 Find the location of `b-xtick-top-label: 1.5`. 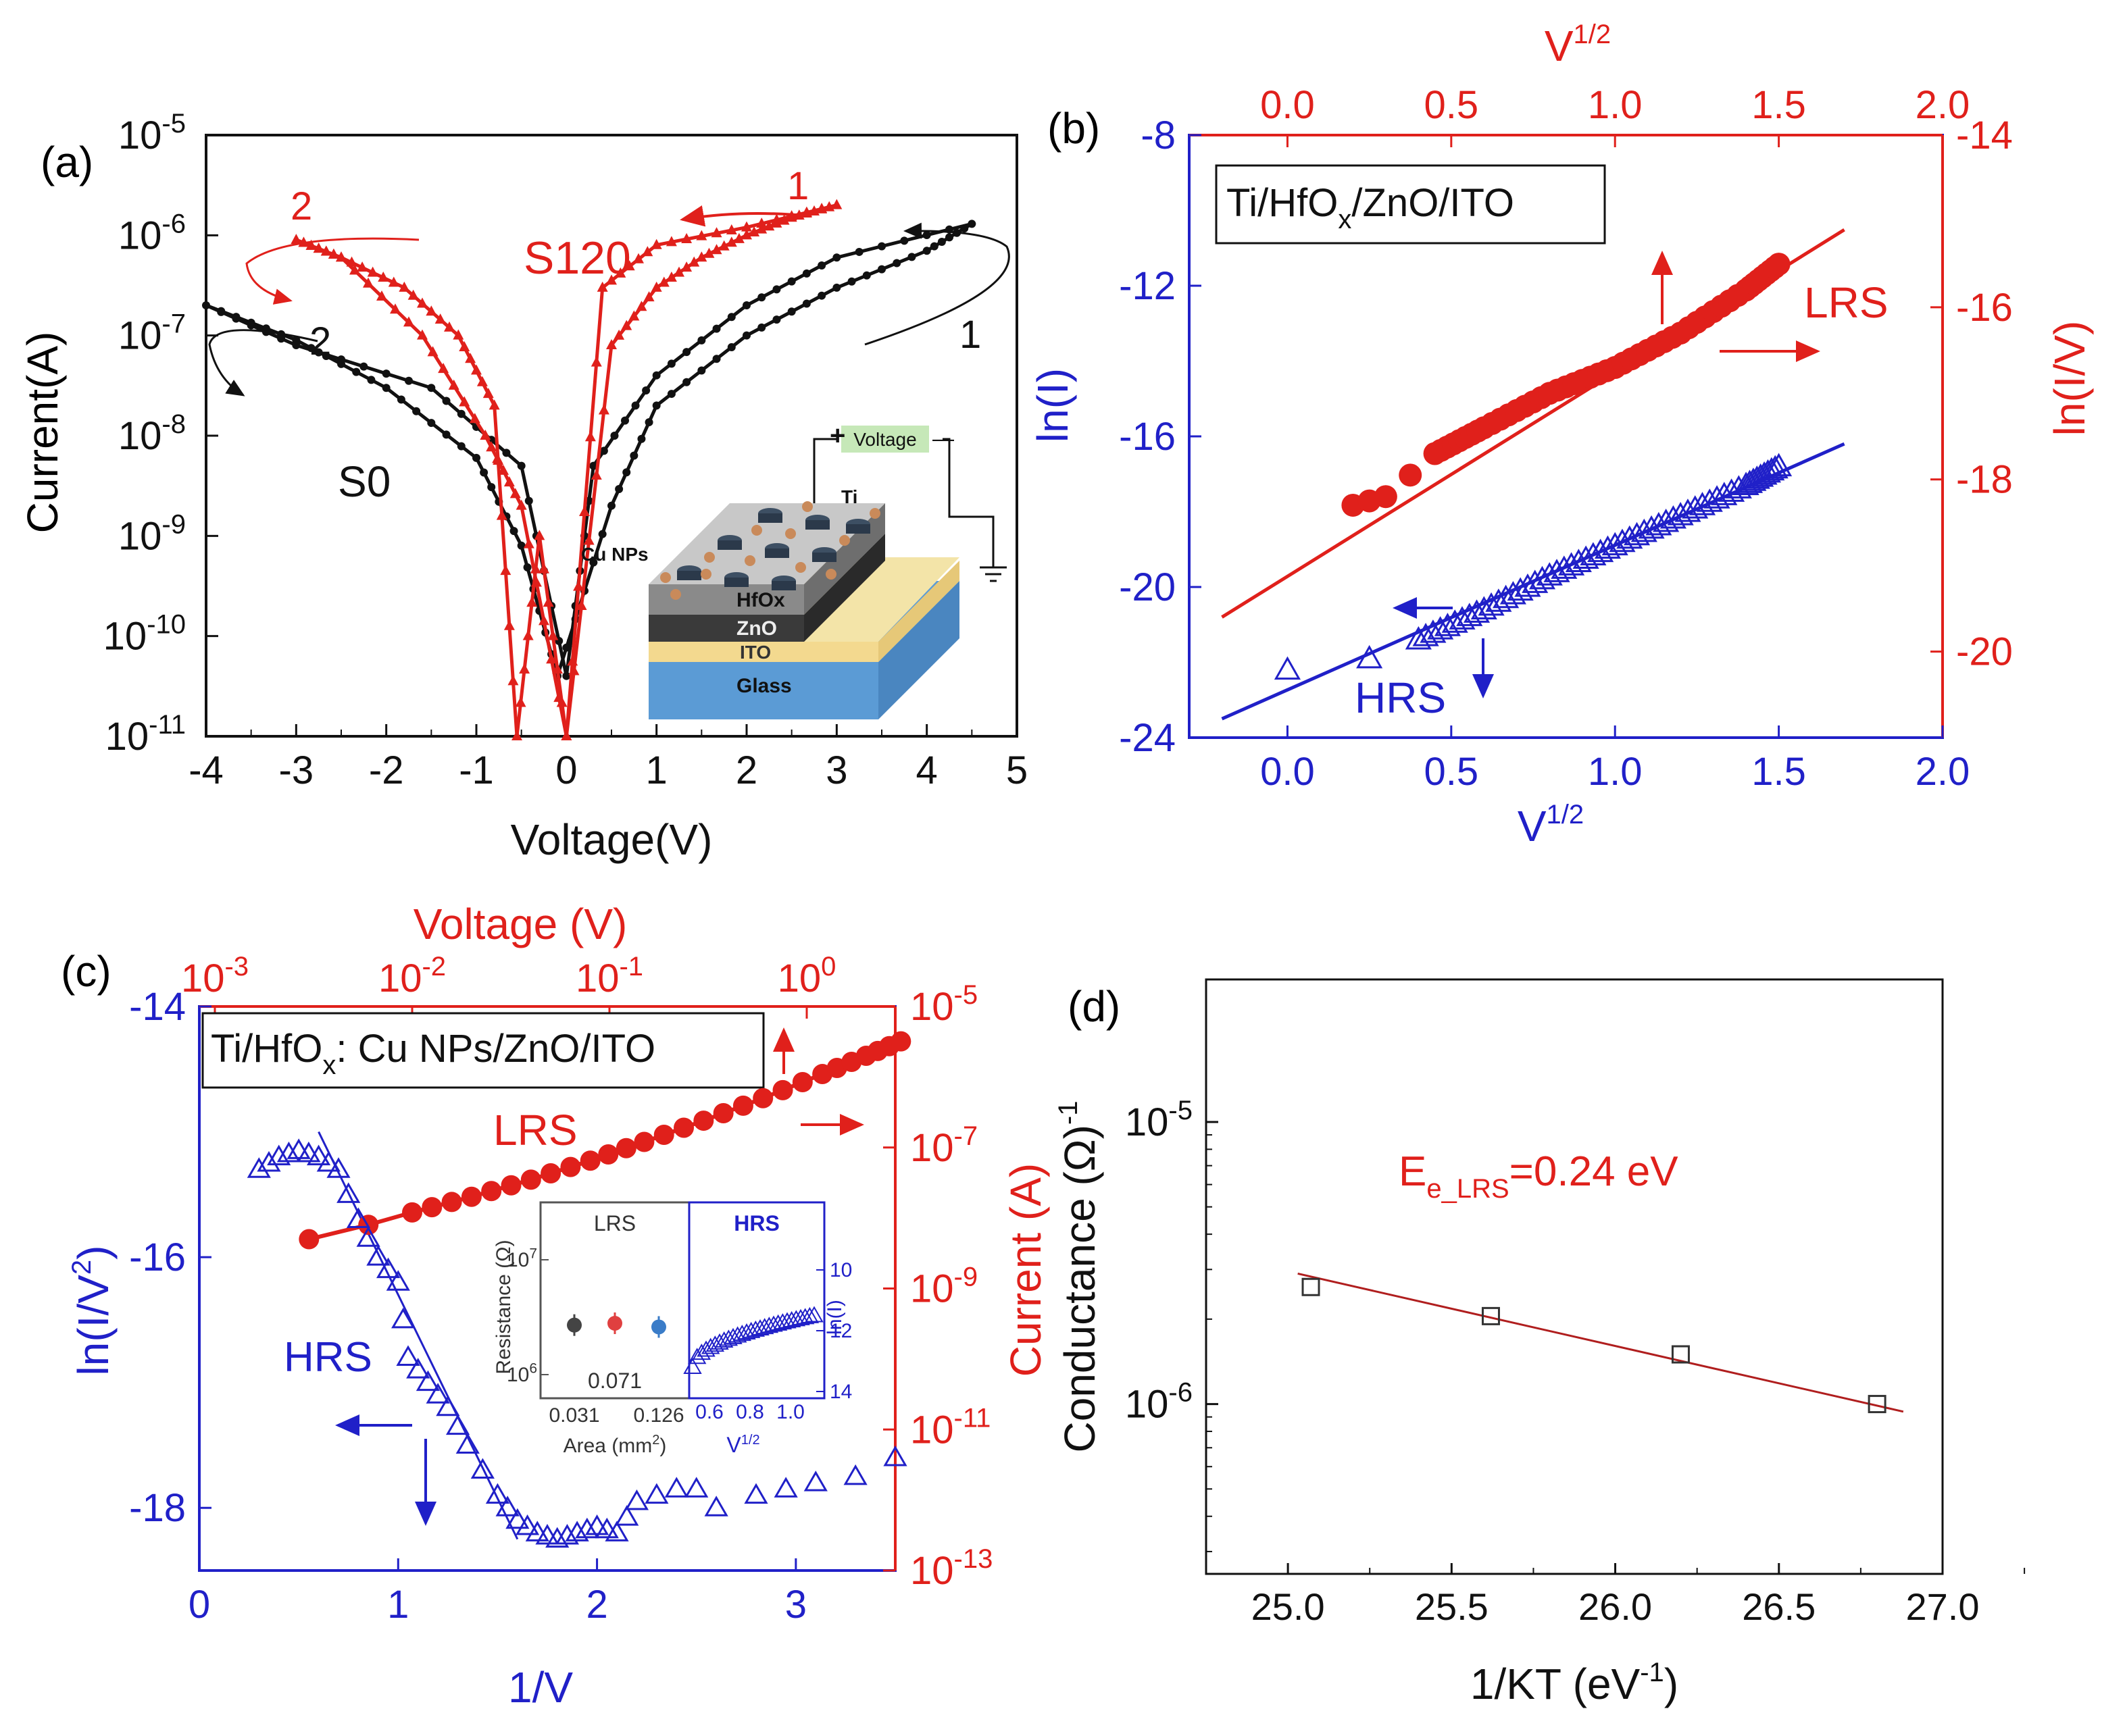

b-xtick-top-label: 1.5 is located at coordinates (1778, 105).